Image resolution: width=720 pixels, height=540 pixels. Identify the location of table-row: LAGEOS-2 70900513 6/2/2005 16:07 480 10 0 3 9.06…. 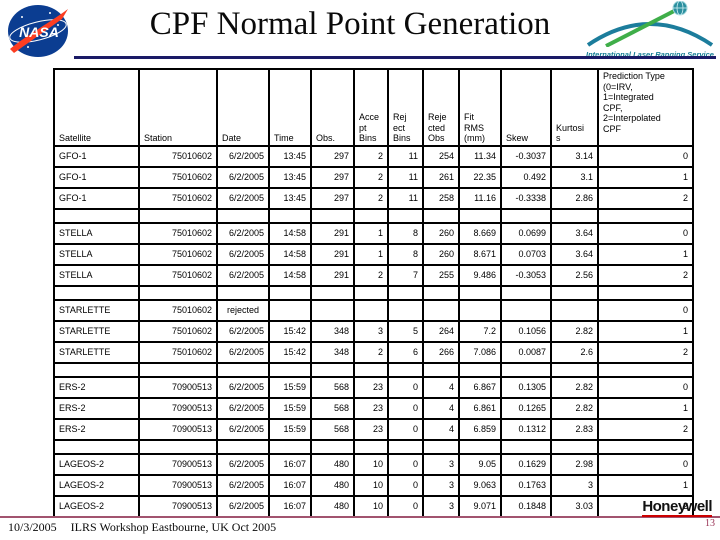
(373, 485).